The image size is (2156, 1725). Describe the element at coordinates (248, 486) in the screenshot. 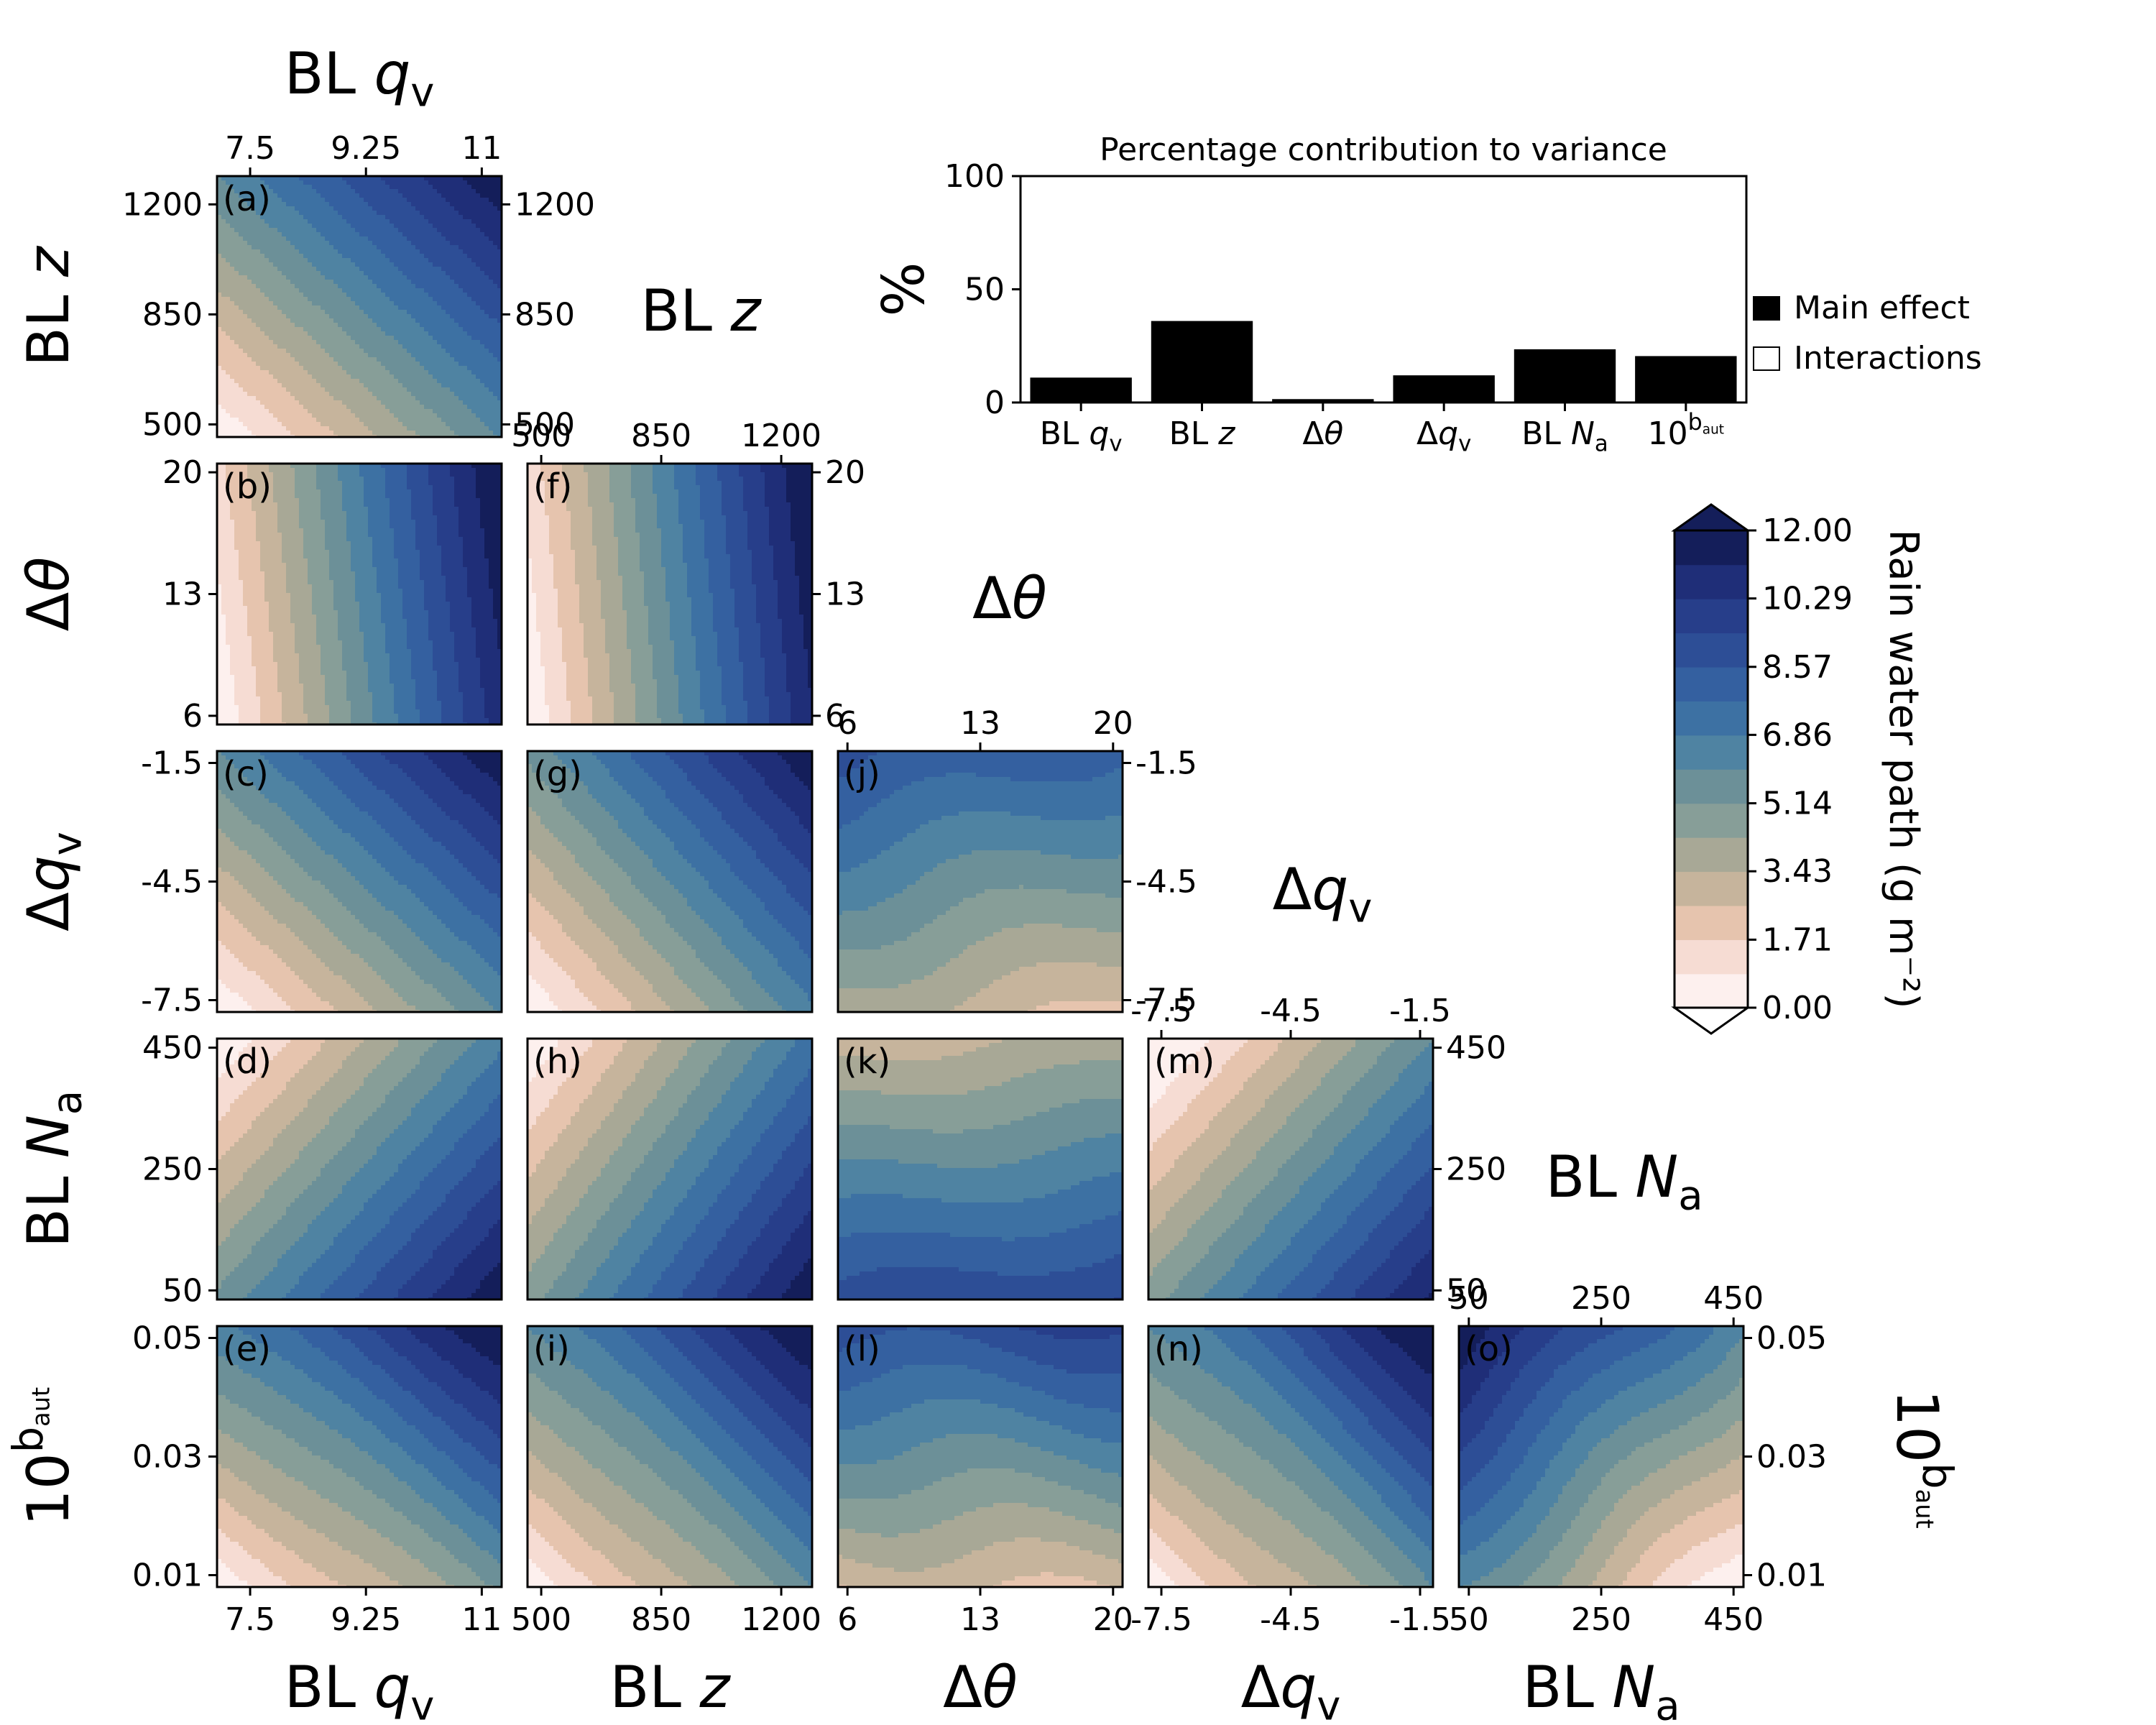

I see `panel-label: (b)` at that location.